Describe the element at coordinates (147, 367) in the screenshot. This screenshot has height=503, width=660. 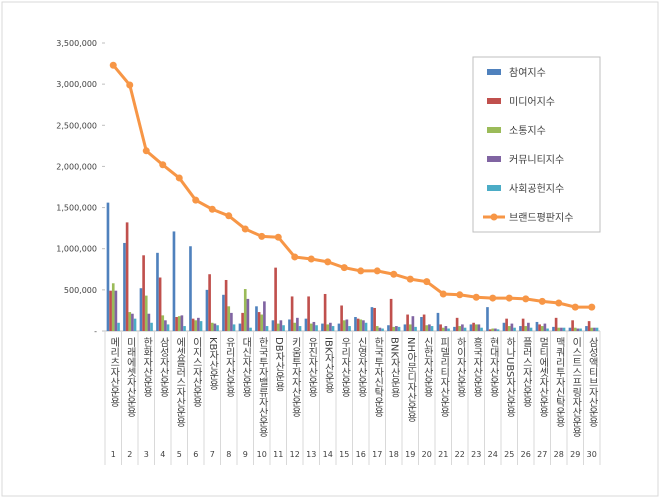
I see `x-tick-label: 한화자산운용` at that location.